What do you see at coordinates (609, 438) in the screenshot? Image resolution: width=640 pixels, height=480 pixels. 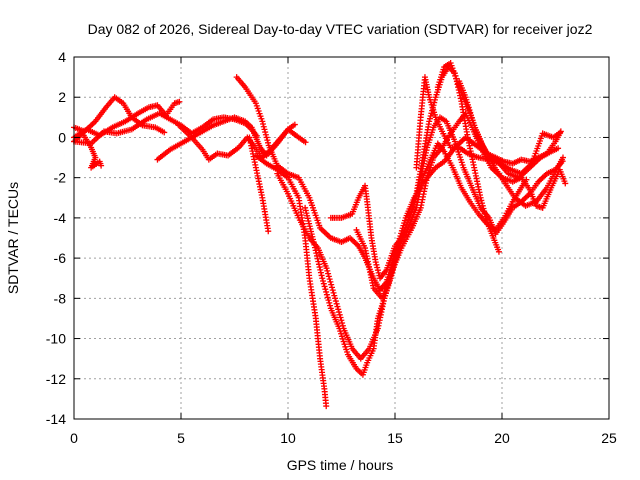 I see `x-tick-label: 25` at bounding box center [609, 438].